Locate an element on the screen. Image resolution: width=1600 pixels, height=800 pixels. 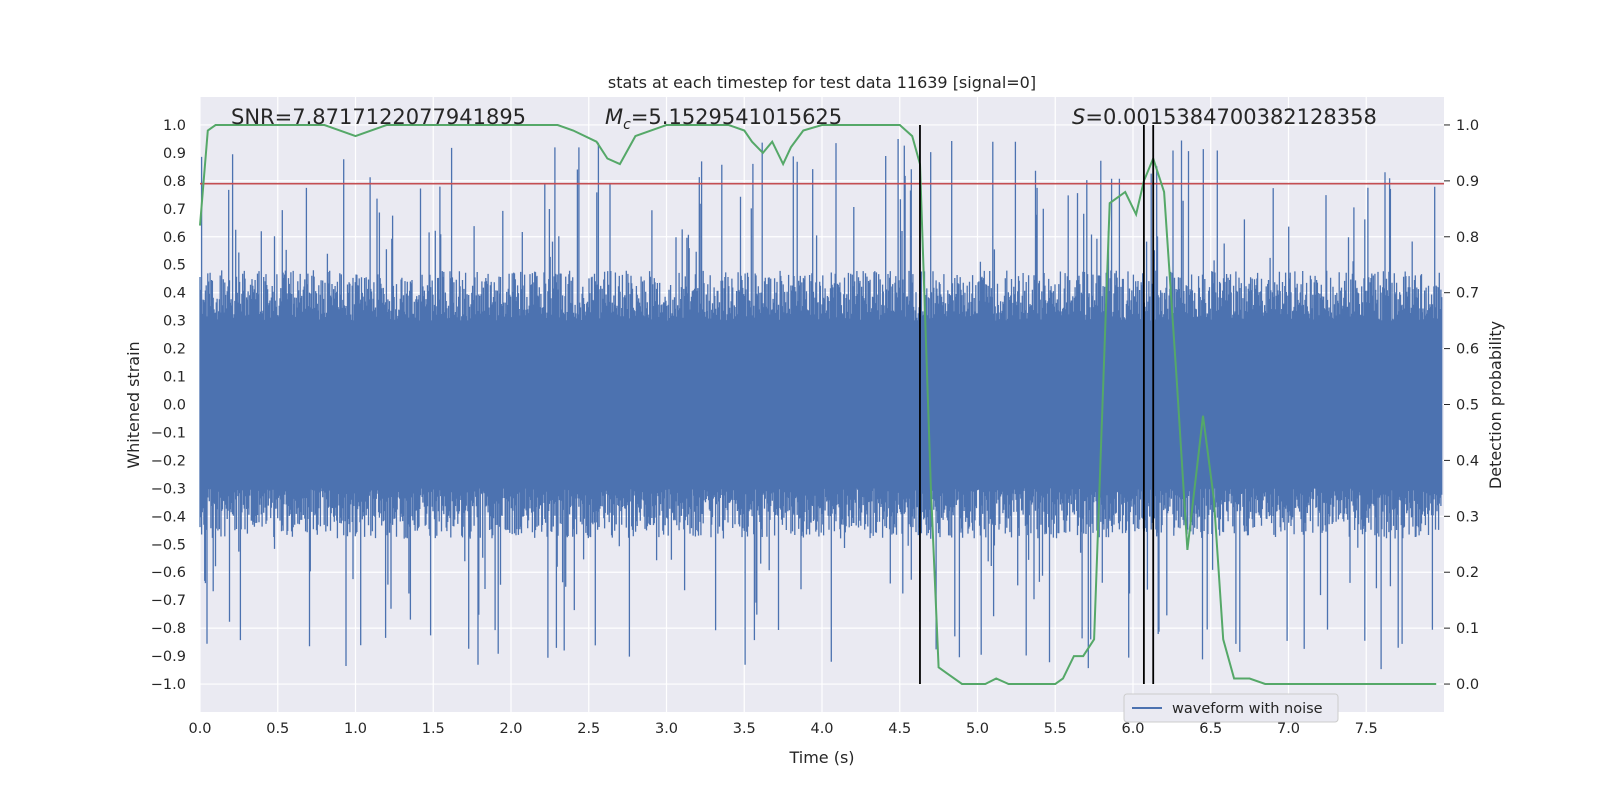
y2-tick-label: 0.2 is located at coordinates (1467, 573).